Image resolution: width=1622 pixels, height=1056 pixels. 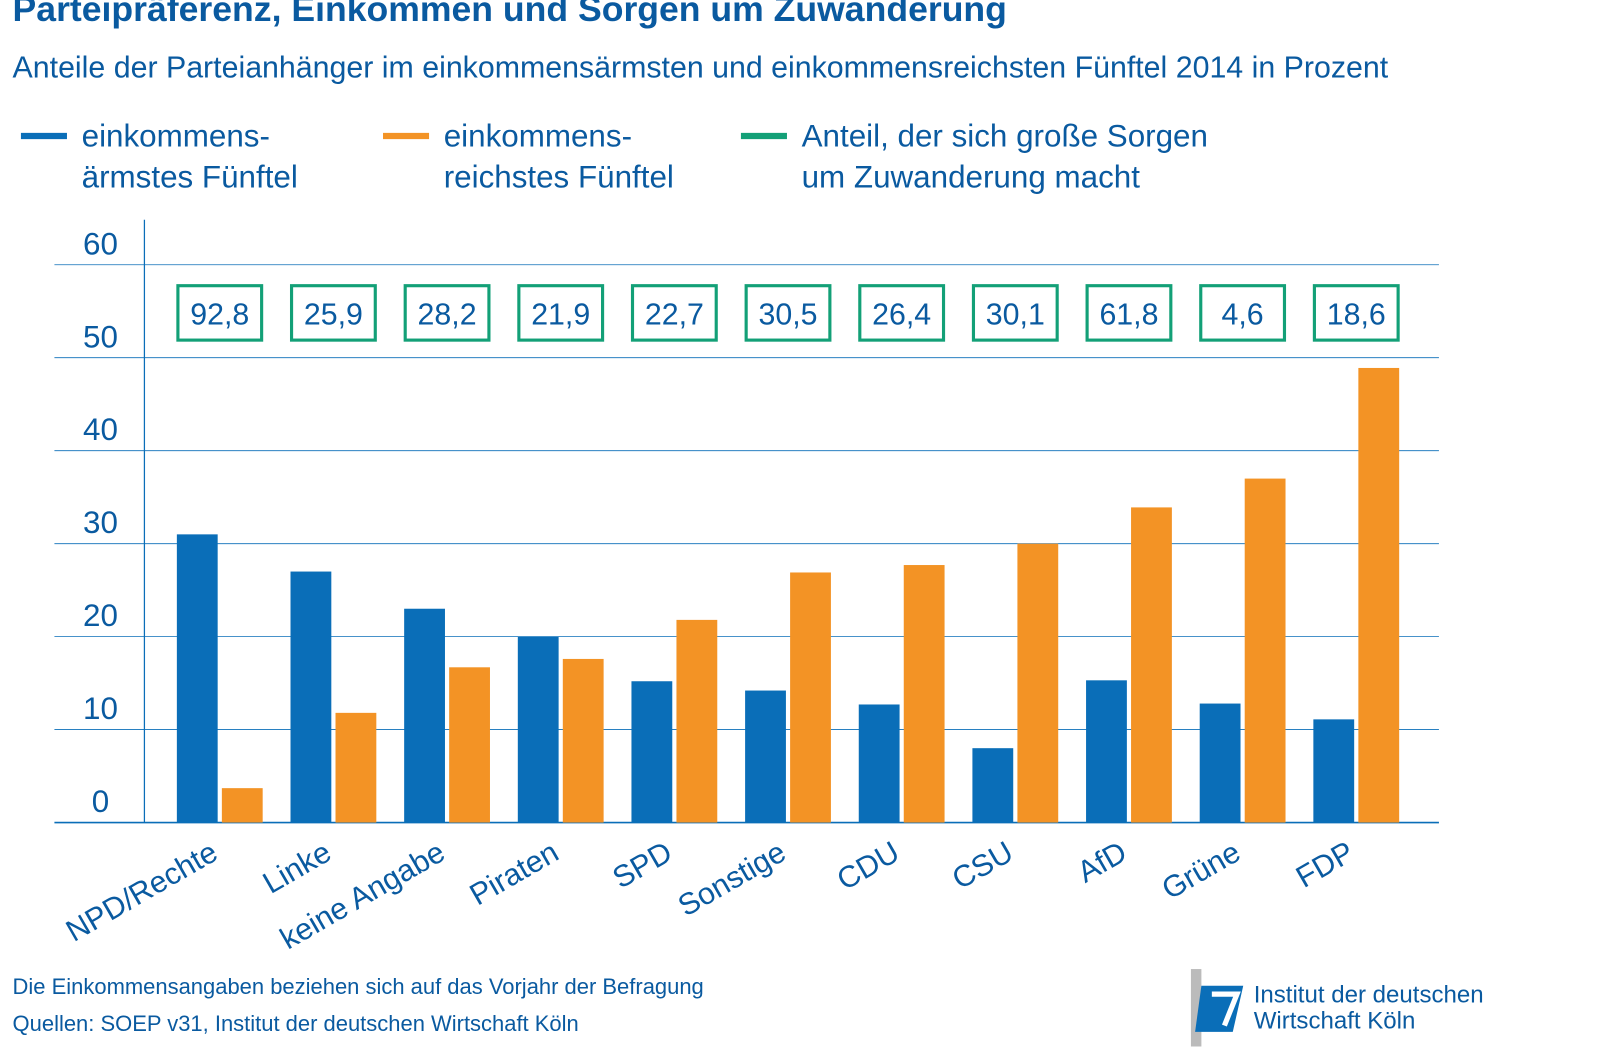 I want to click on value-label: 21,9, so click(x=560, y=314).